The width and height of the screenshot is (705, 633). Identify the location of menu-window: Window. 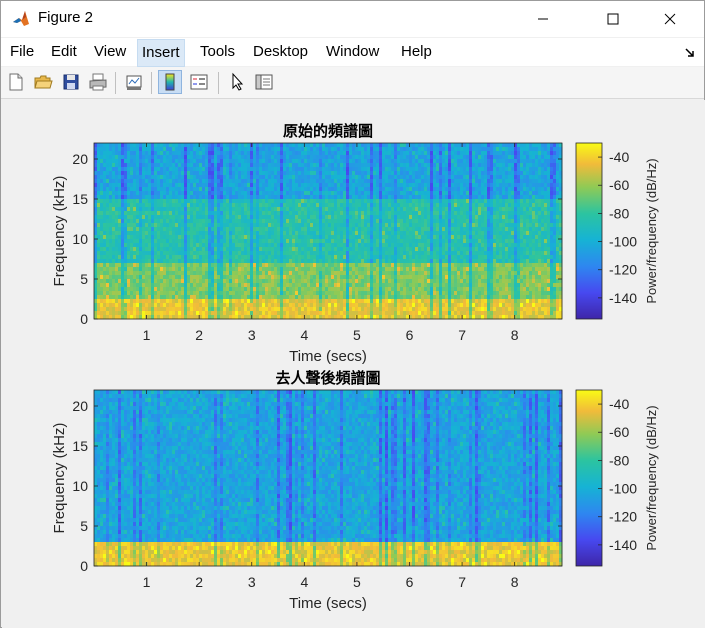
(352, 52).